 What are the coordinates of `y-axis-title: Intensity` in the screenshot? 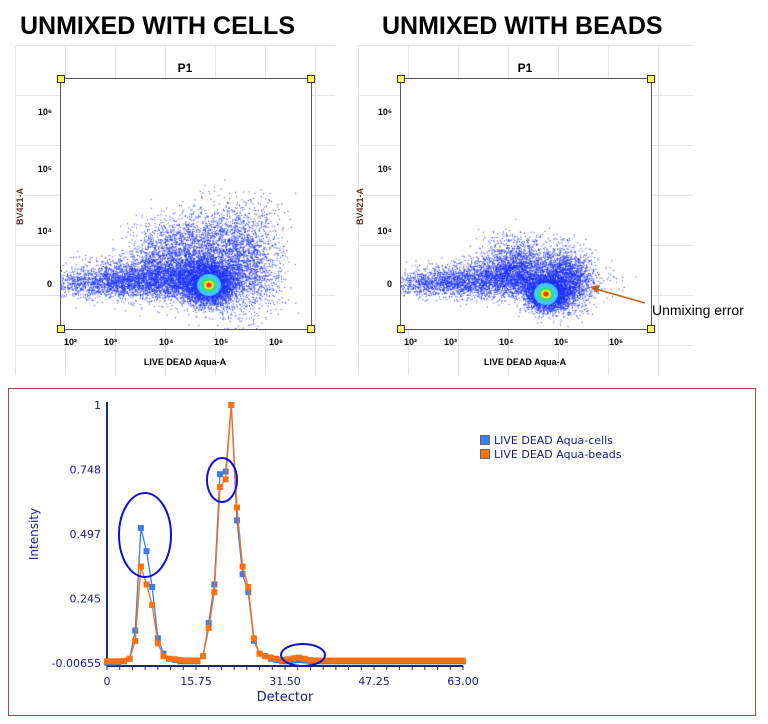 It's located at (34, 534).